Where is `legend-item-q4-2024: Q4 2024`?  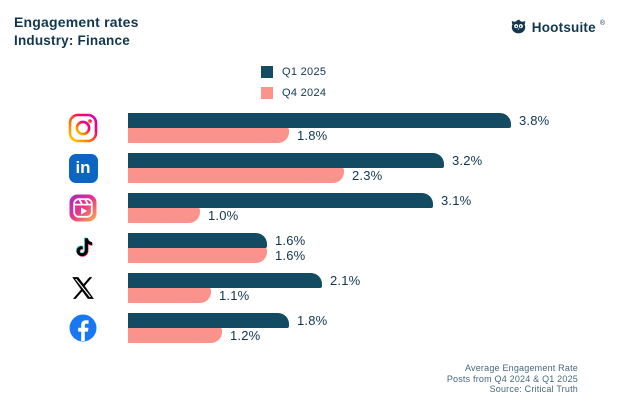 legend-item-q4-2024: Q4 2024 is located at coordinates (293, 93).